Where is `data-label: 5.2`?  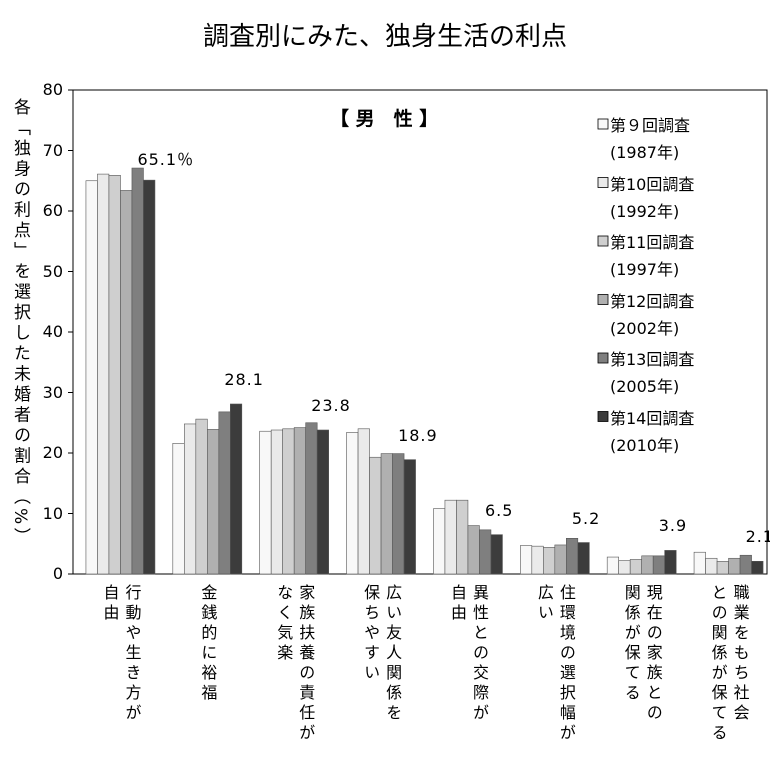 data-label: 5.2 is located at coordinates (586, 518).